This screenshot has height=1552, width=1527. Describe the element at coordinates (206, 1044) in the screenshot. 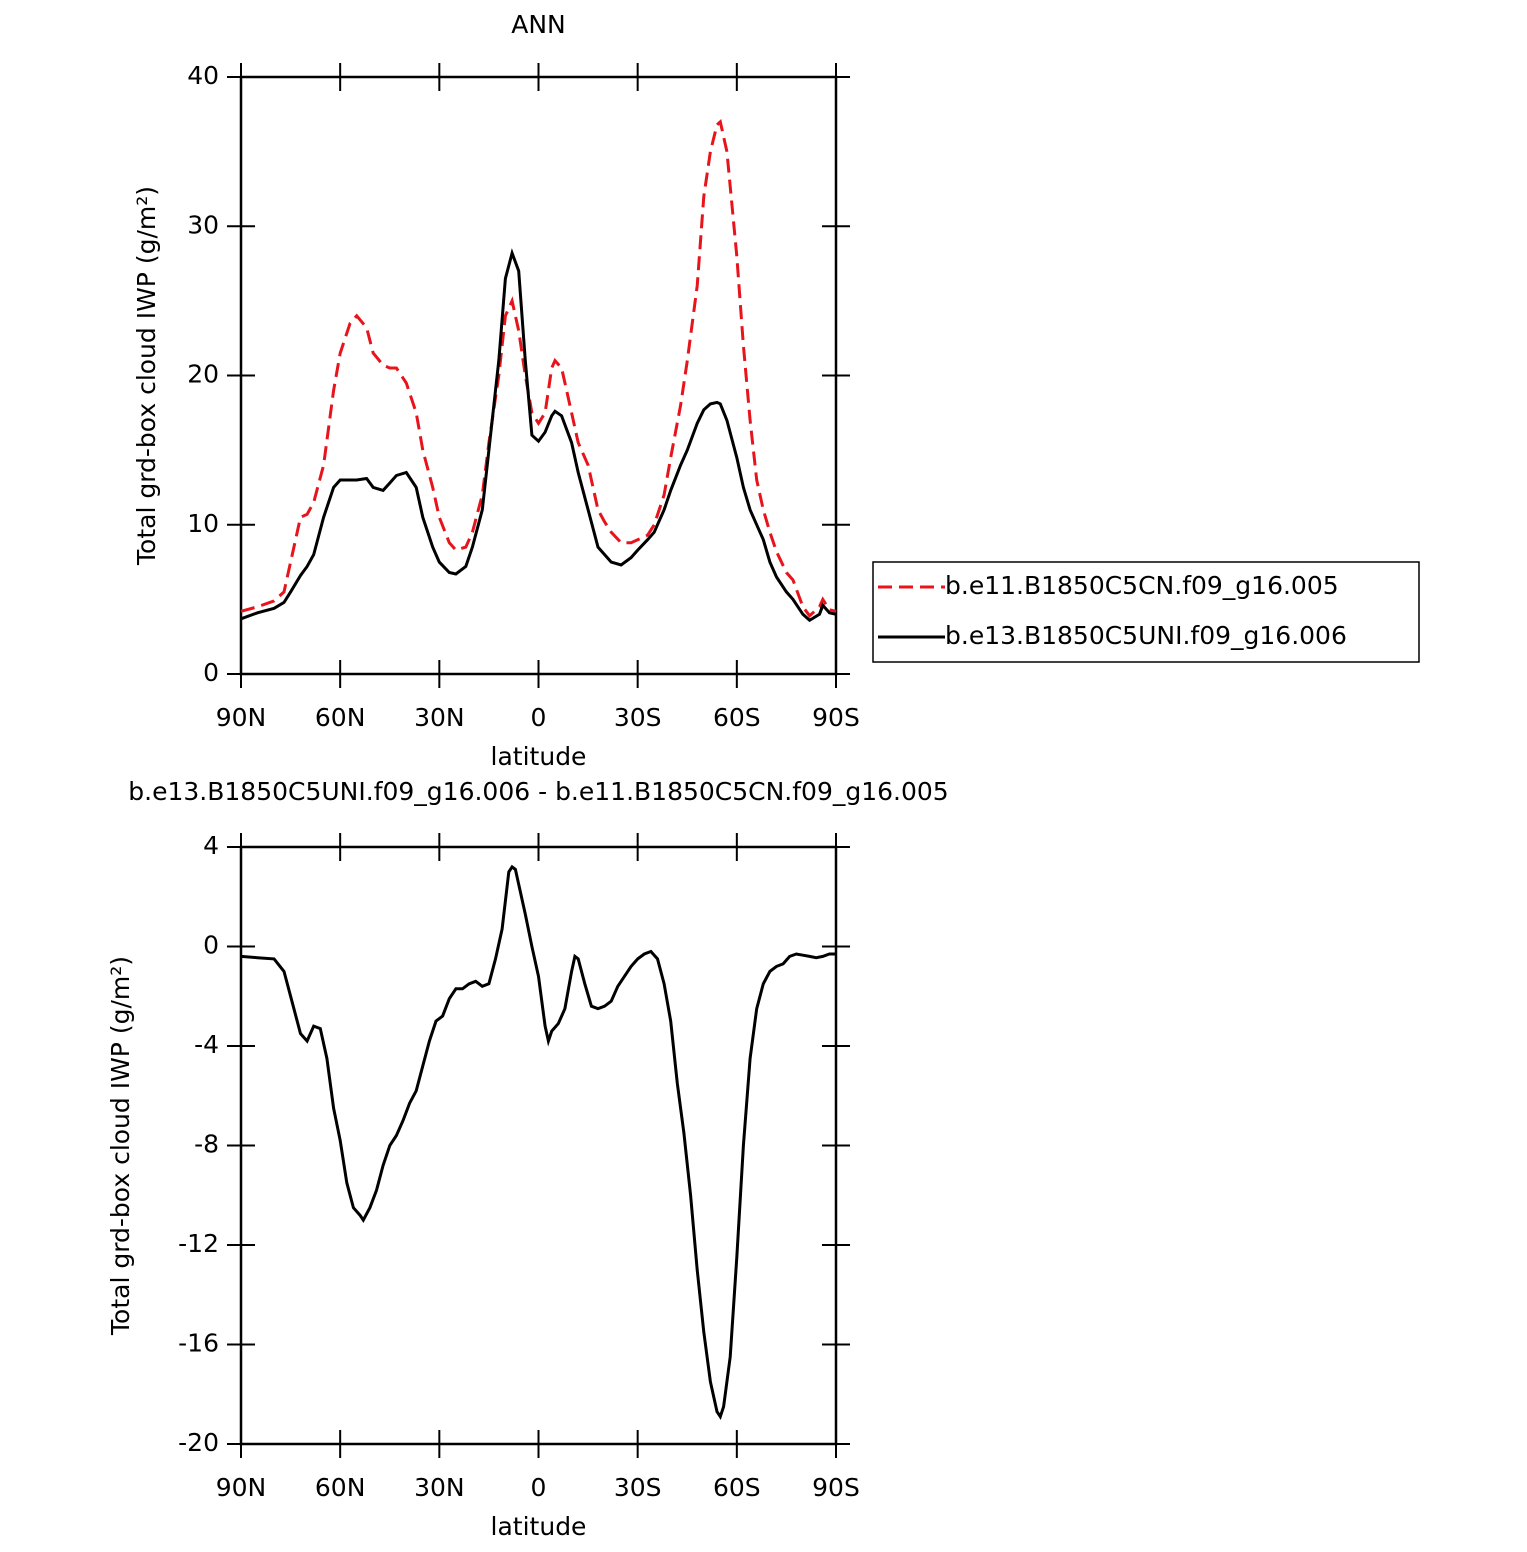

I see `y-tick-label: -4` at that location.